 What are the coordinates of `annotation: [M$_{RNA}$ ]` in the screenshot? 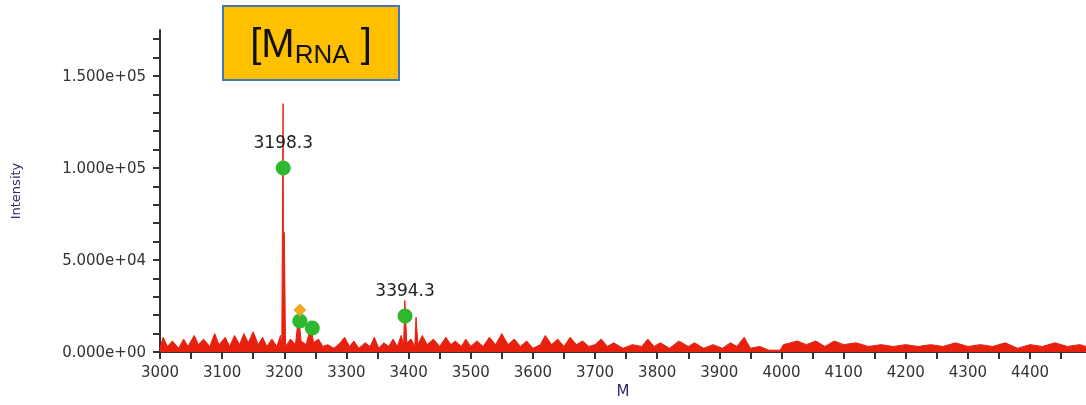 It's located at (311, 43).